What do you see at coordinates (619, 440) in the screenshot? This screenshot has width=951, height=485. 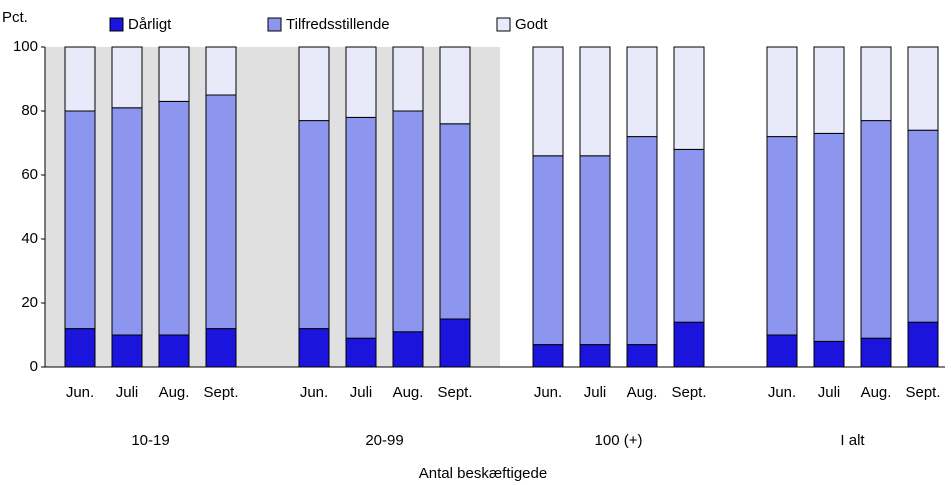 I see `group-label: 100 (+)` at bounding box center [619, 440].